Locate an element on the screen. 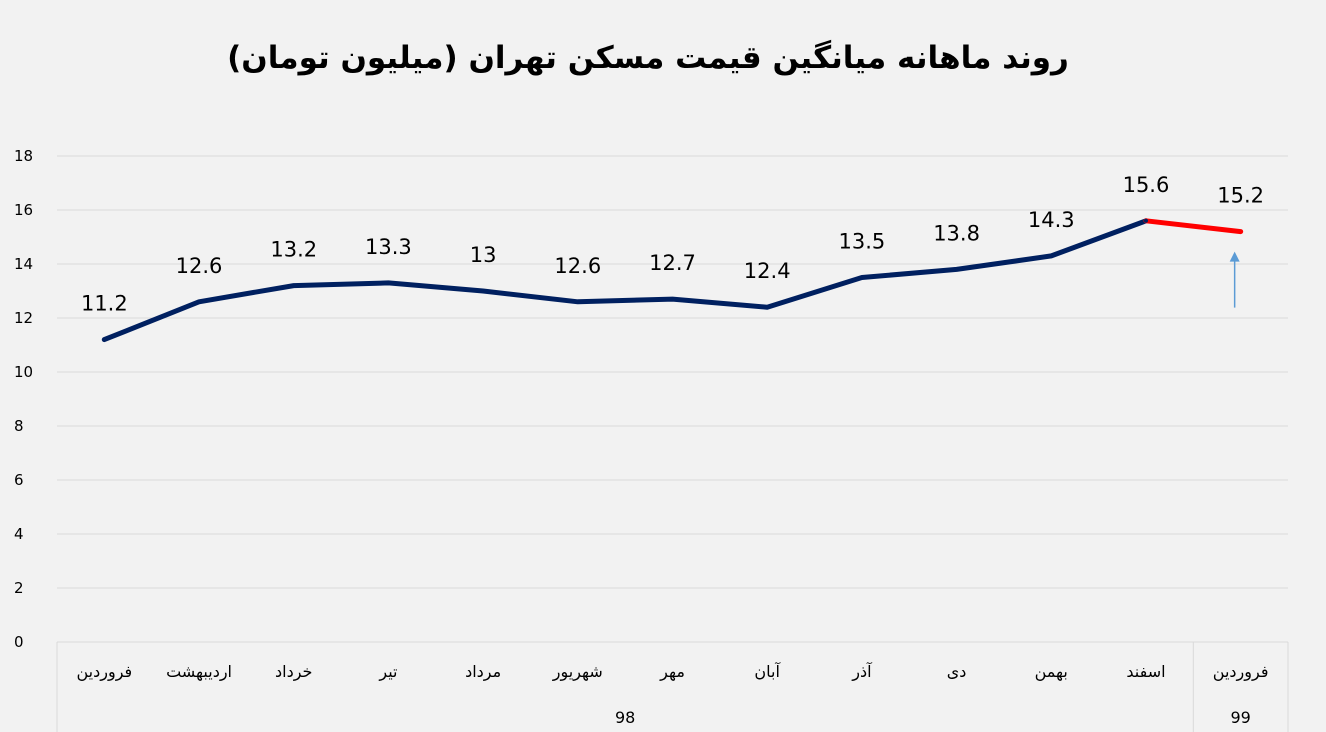  y-tick-label: 0 is located at coordinates (19, 642).